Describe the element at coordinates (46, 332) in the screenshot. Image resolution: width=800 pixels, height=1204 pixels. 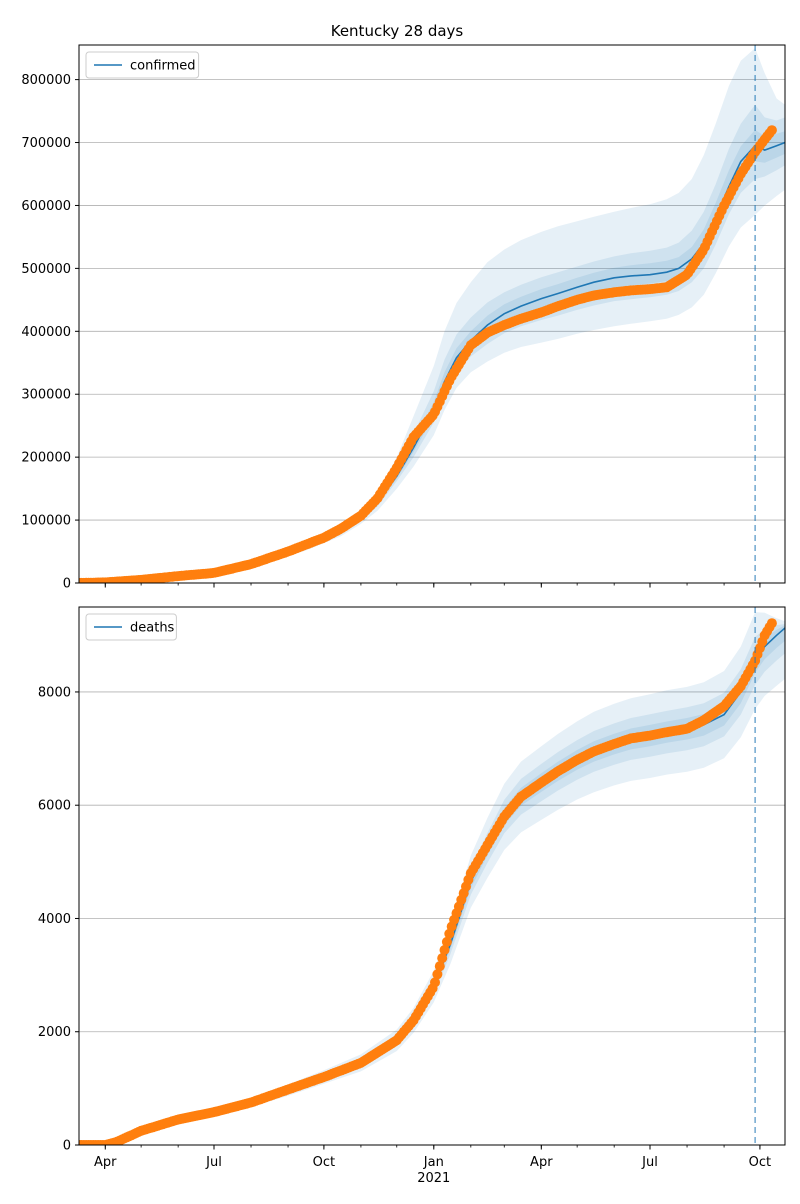
I see `y-tick-label: 400000` at that location.